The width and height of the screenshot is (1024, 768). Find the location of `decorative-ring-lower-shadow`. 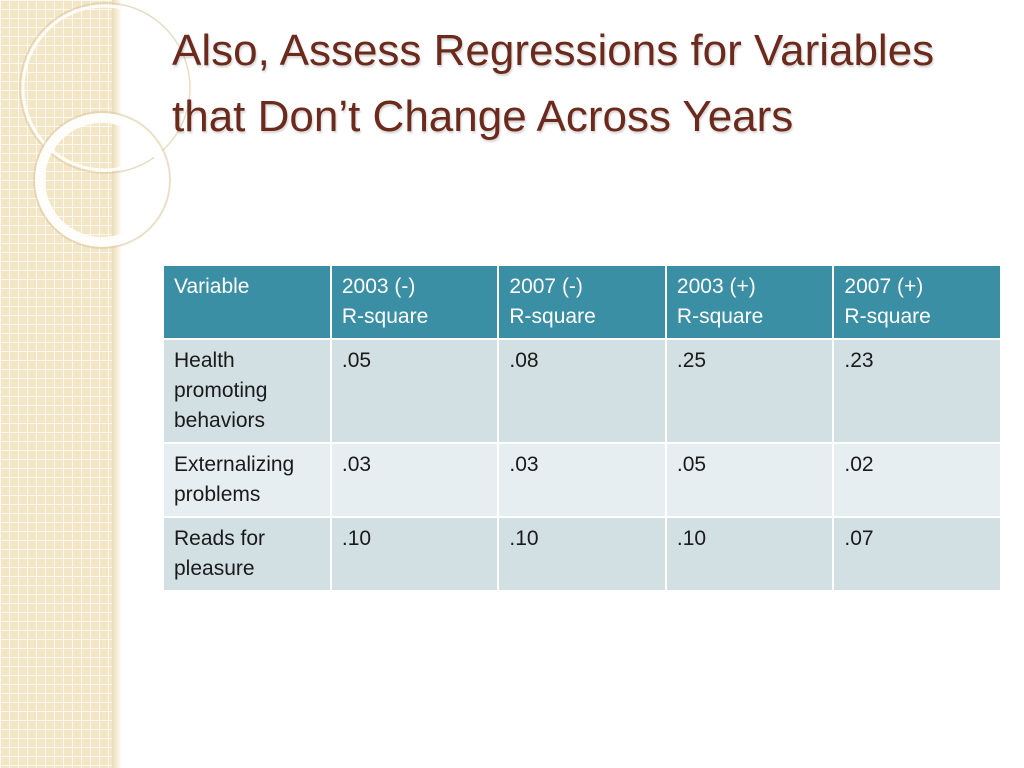

decorative-ring-lower-shadow is located at coordinates (102, 180).